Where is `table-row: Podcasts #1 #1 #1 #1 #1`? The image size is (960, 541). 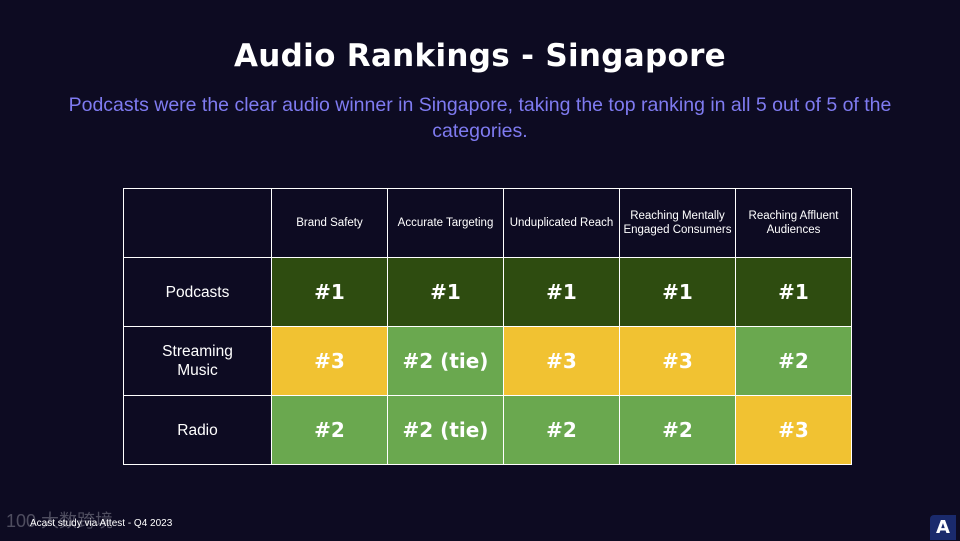 table-row: Podcasts #1 #1 #1 #1 #1 is located at coordinates (487, 292).